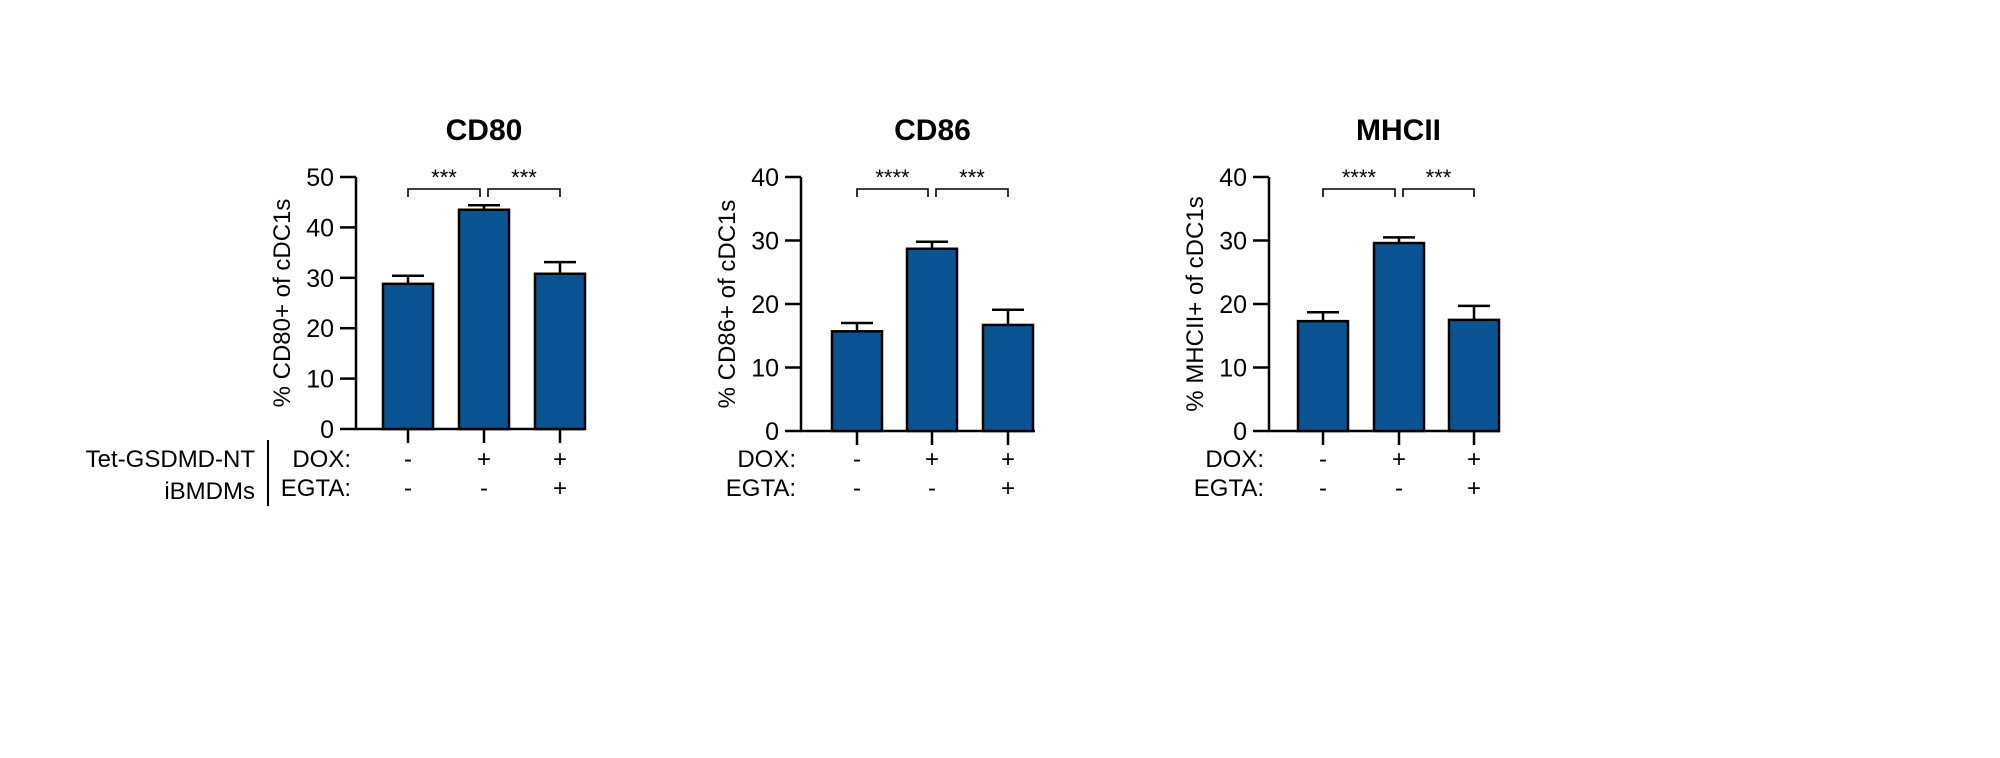  What do you see at coordinates (727, 304) in the screenshot?
I see `y-axis-label: % CD86+ of cDC1s` at bounding box center [727, 304].